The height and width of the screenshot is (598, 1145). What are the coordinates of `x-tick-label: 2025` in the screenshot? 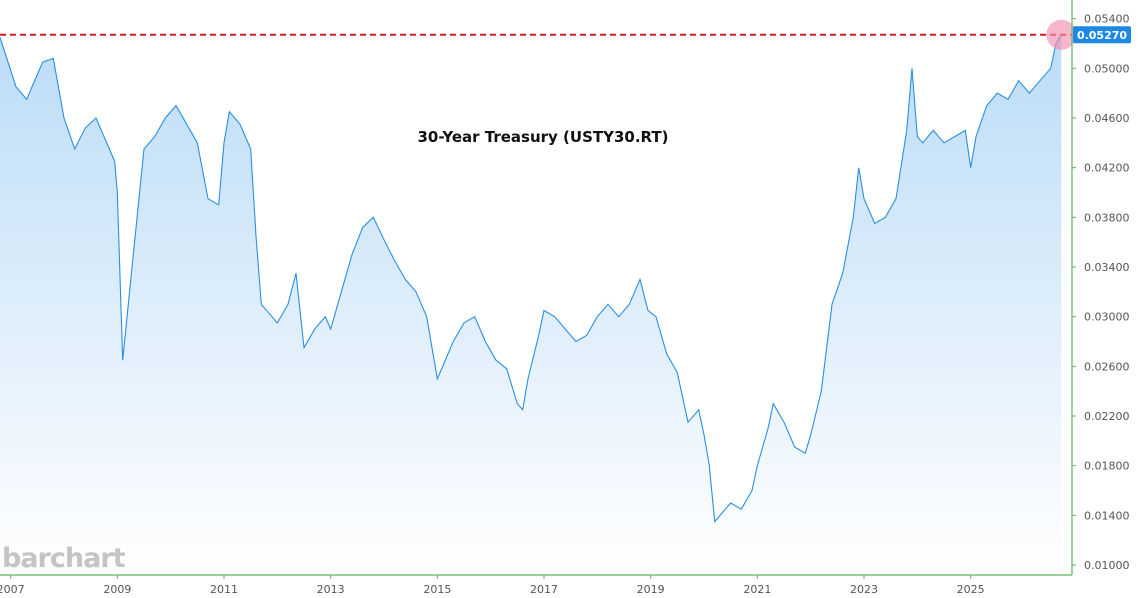 It's located at (971, 589).